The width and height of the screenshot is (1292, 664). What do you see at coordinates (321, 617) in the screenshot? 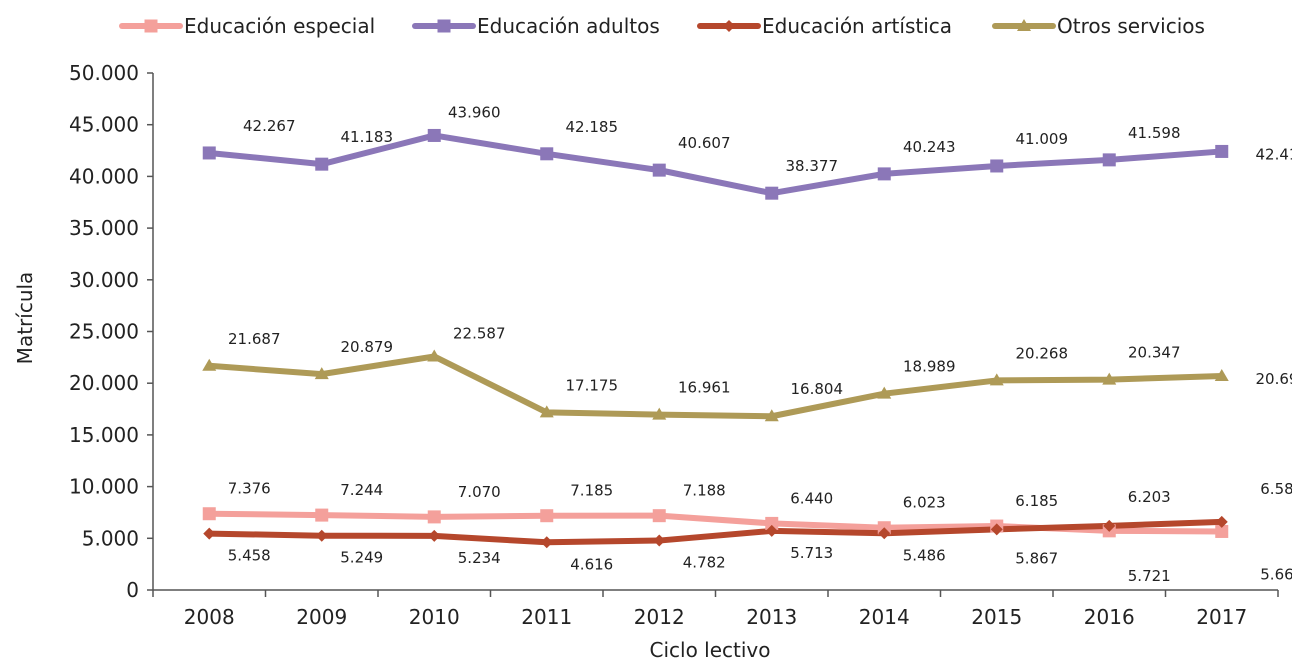
I see `x-tick-label: 2009` at bounding box center [321, 617].